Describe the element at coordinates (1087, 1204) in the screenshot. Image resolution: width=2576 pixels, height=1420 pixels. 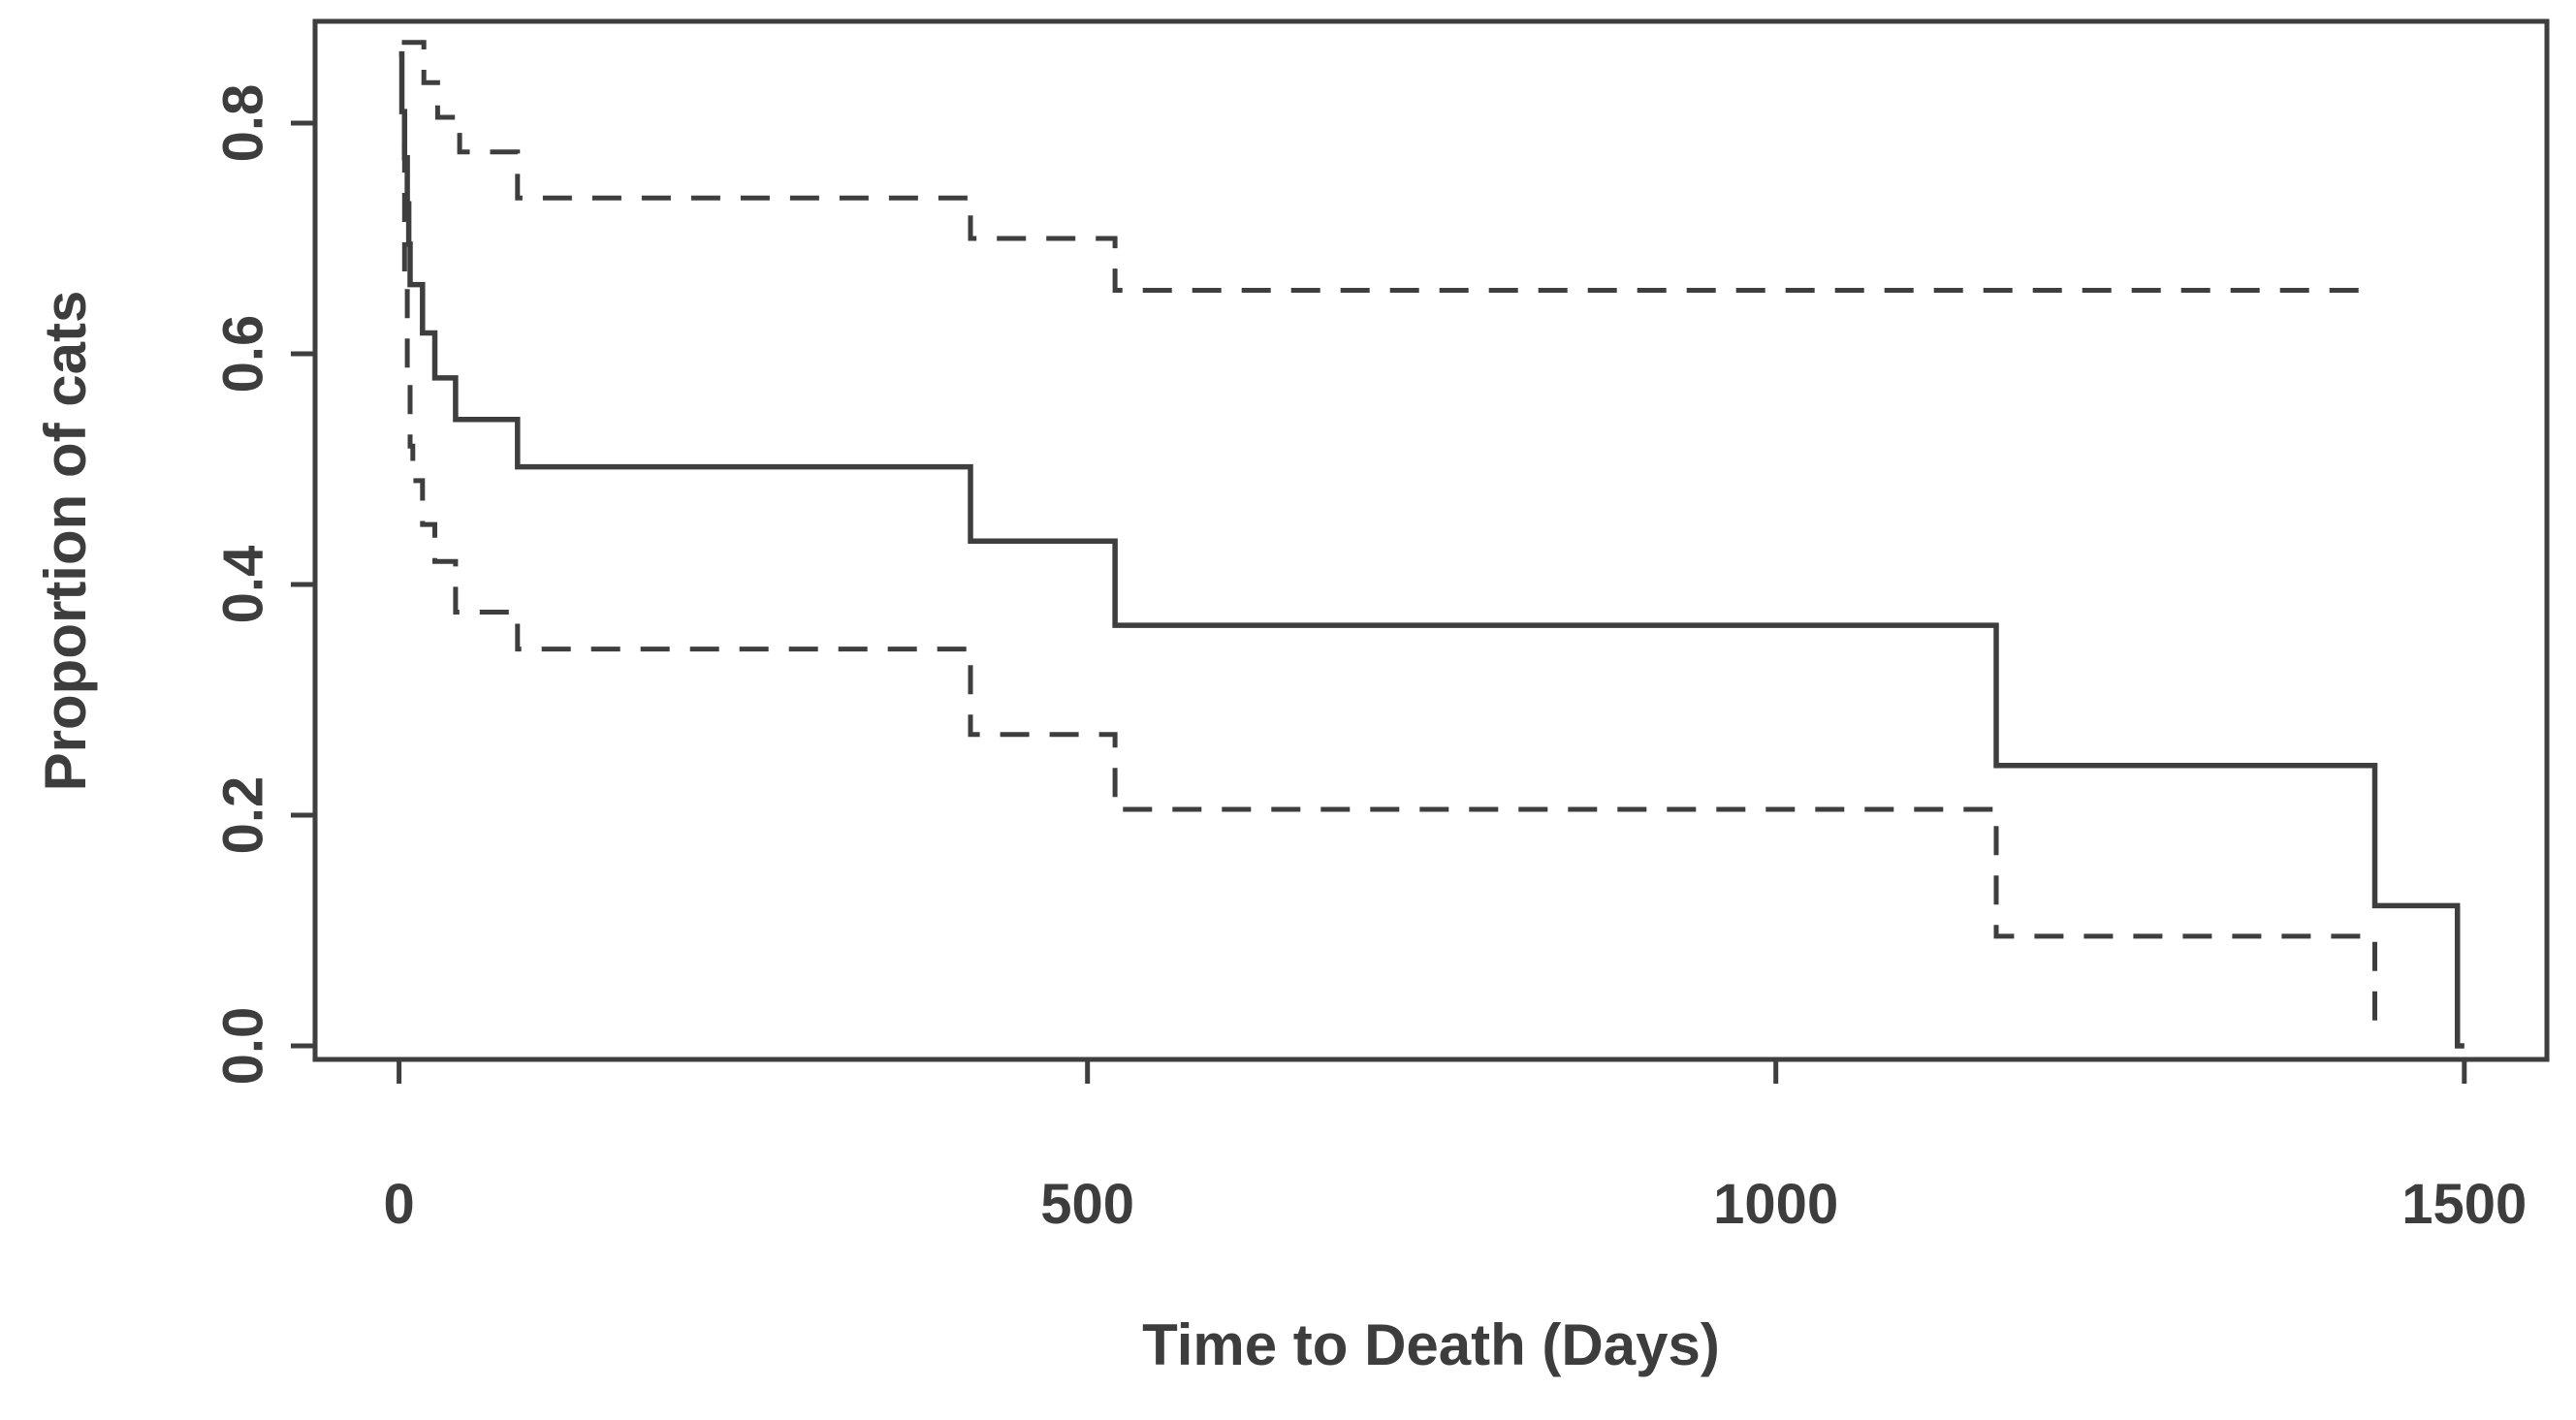
I see `x-tick-label-500: 500` at that location.